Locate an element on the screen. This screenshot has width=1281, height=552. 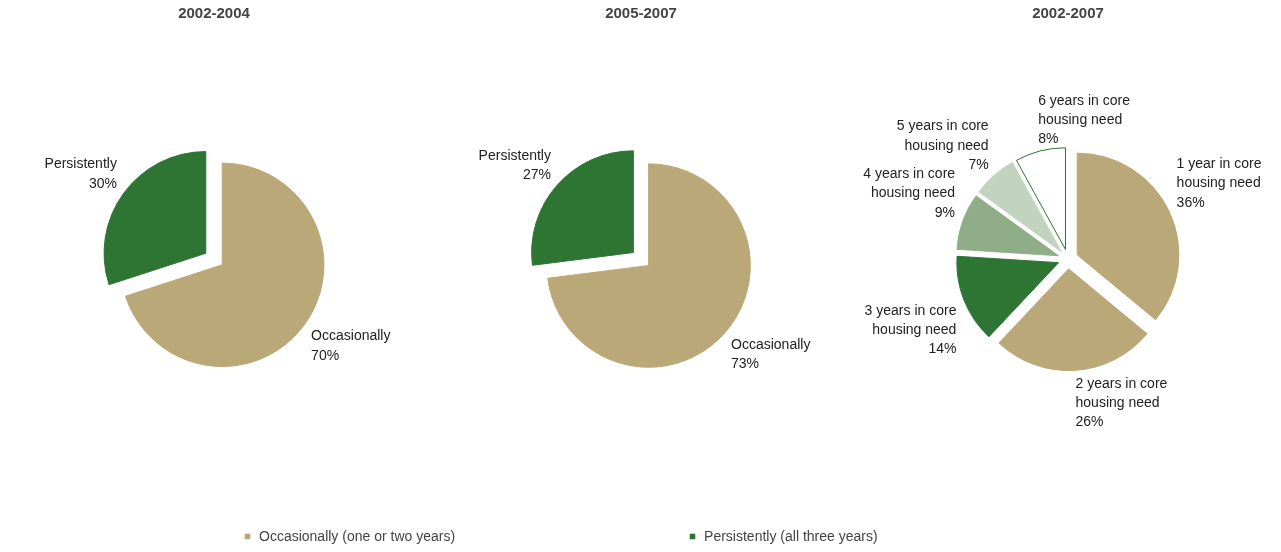
legend-label: Persistently (all three years) is located at coordinates (791, 536).